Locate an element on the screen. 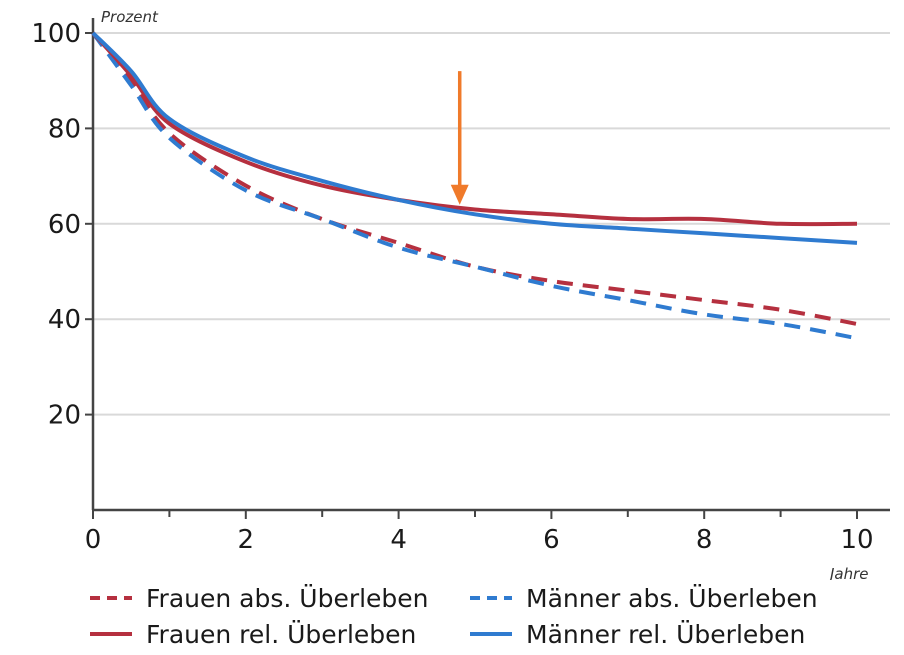 The height and width of the screenshot is (655, 904). legend-swatch-maenner-abs is located at coordinates (491, 598).